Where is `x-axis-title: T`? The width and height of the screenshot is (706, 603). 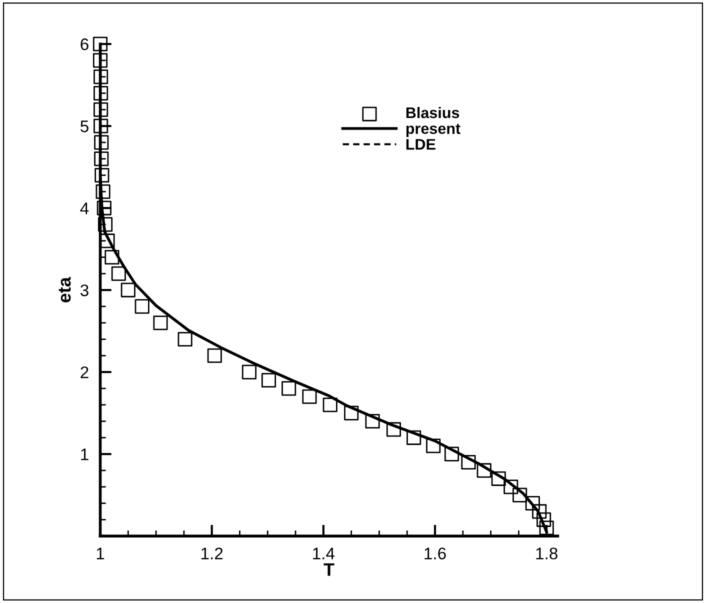 x-axis-title: T is located at coordinates (329, 569).